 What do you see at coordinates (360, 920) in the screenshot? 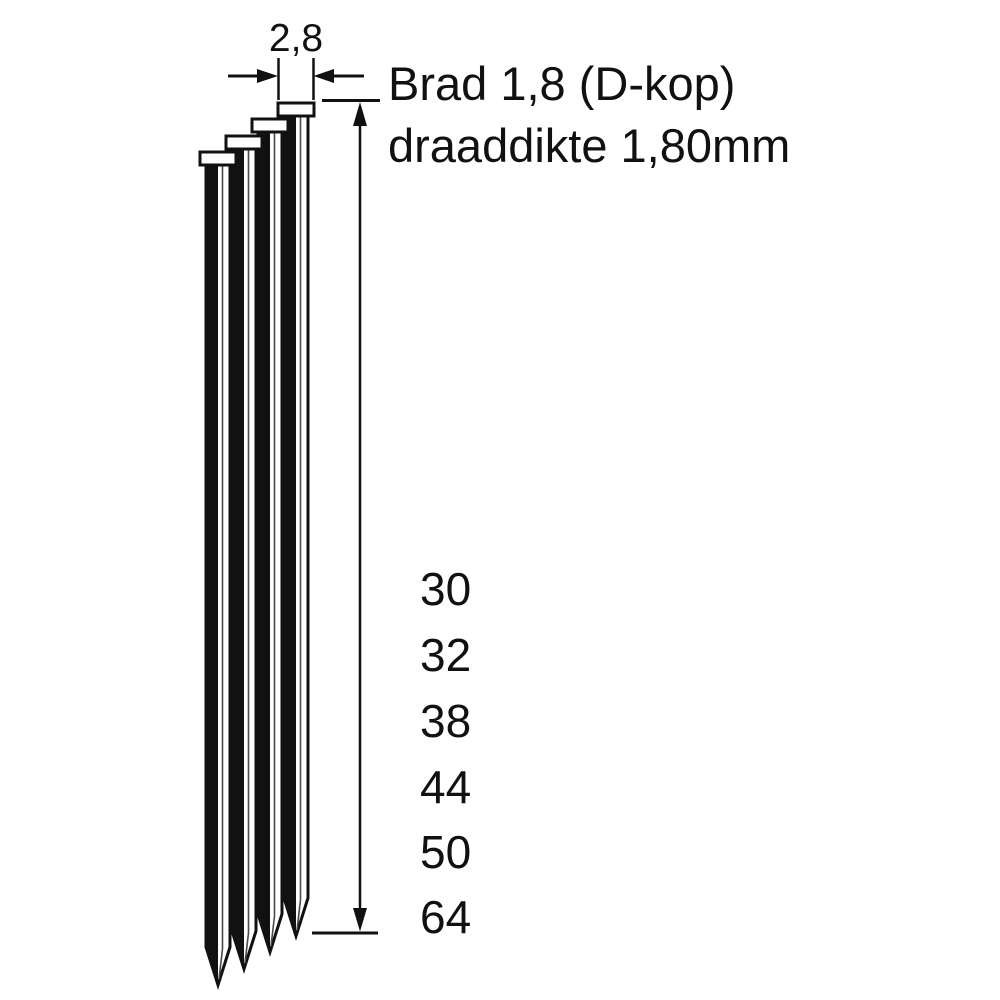
I see `arrow-down-icon` at bounding box center [360, 920].